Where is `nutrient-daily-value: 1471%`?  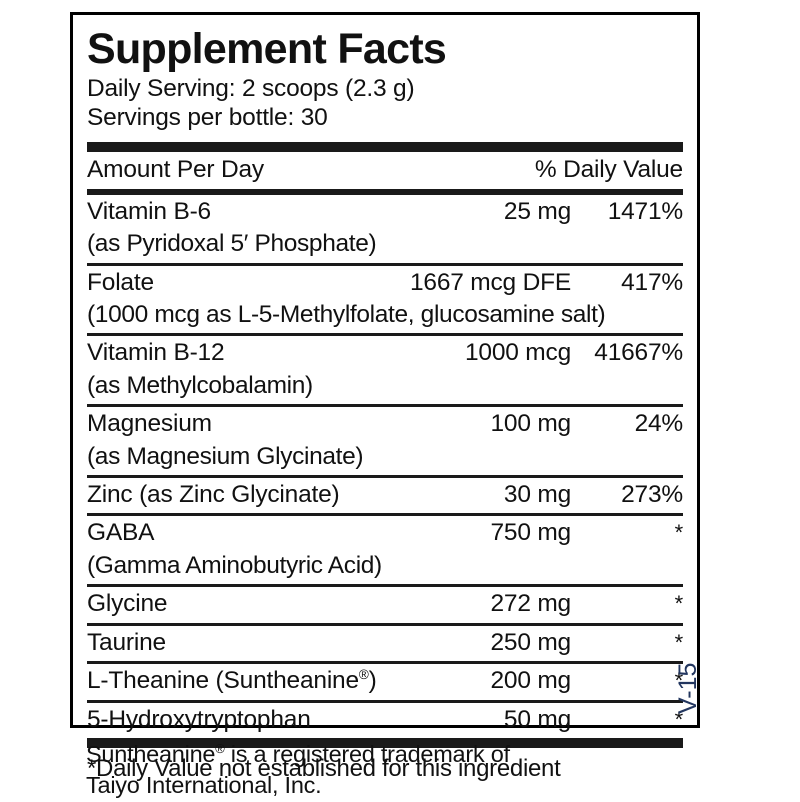
nutrient-daily-value: 1471% is located at coordinates (645, 211).